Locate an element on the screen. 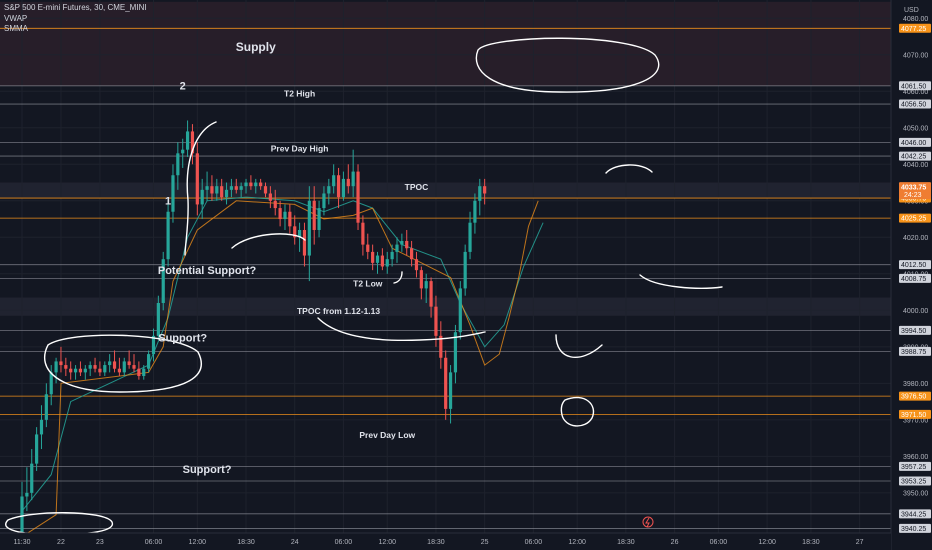 The height and width of the screenshot is (550, 932). support-curve-mid is located at coordinates (401, 329).